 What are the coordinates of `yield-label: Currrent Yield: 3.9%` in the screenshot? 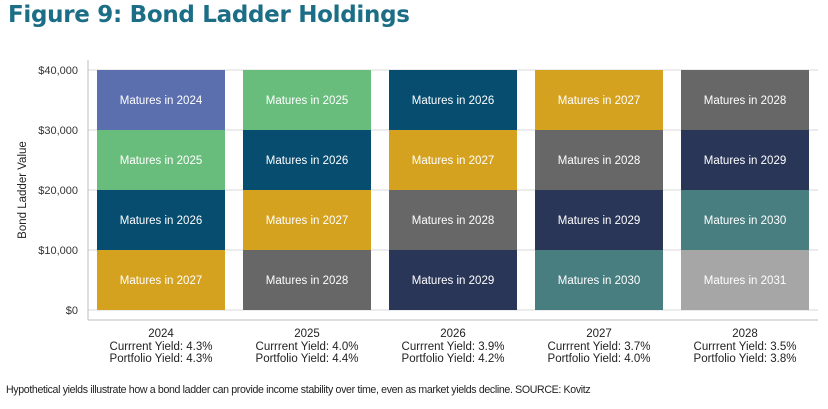 It's located at (453, 347).